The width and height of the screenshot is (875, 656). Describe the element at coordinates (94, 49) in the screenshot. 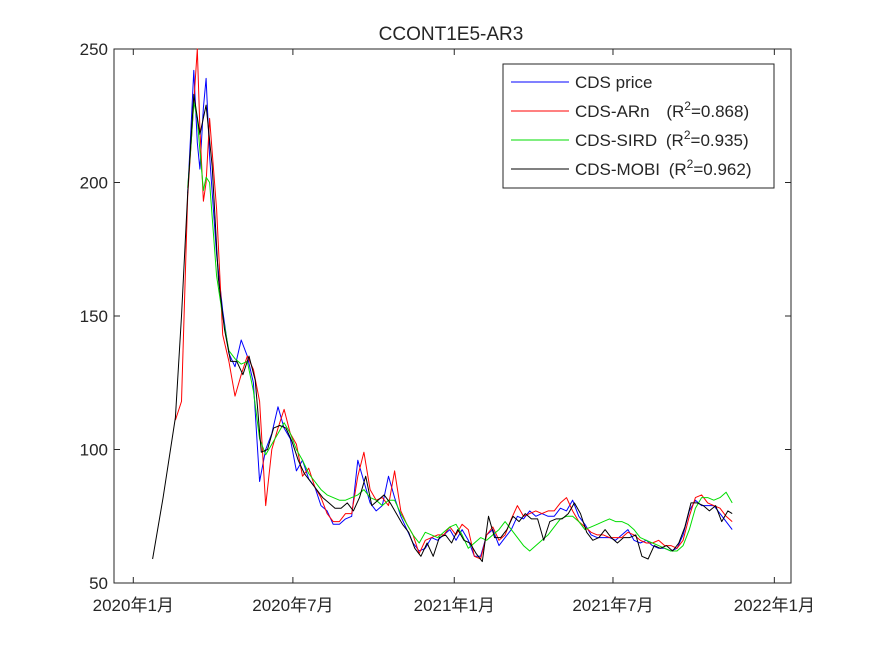

I see `y-tick-label: 250` at that location.